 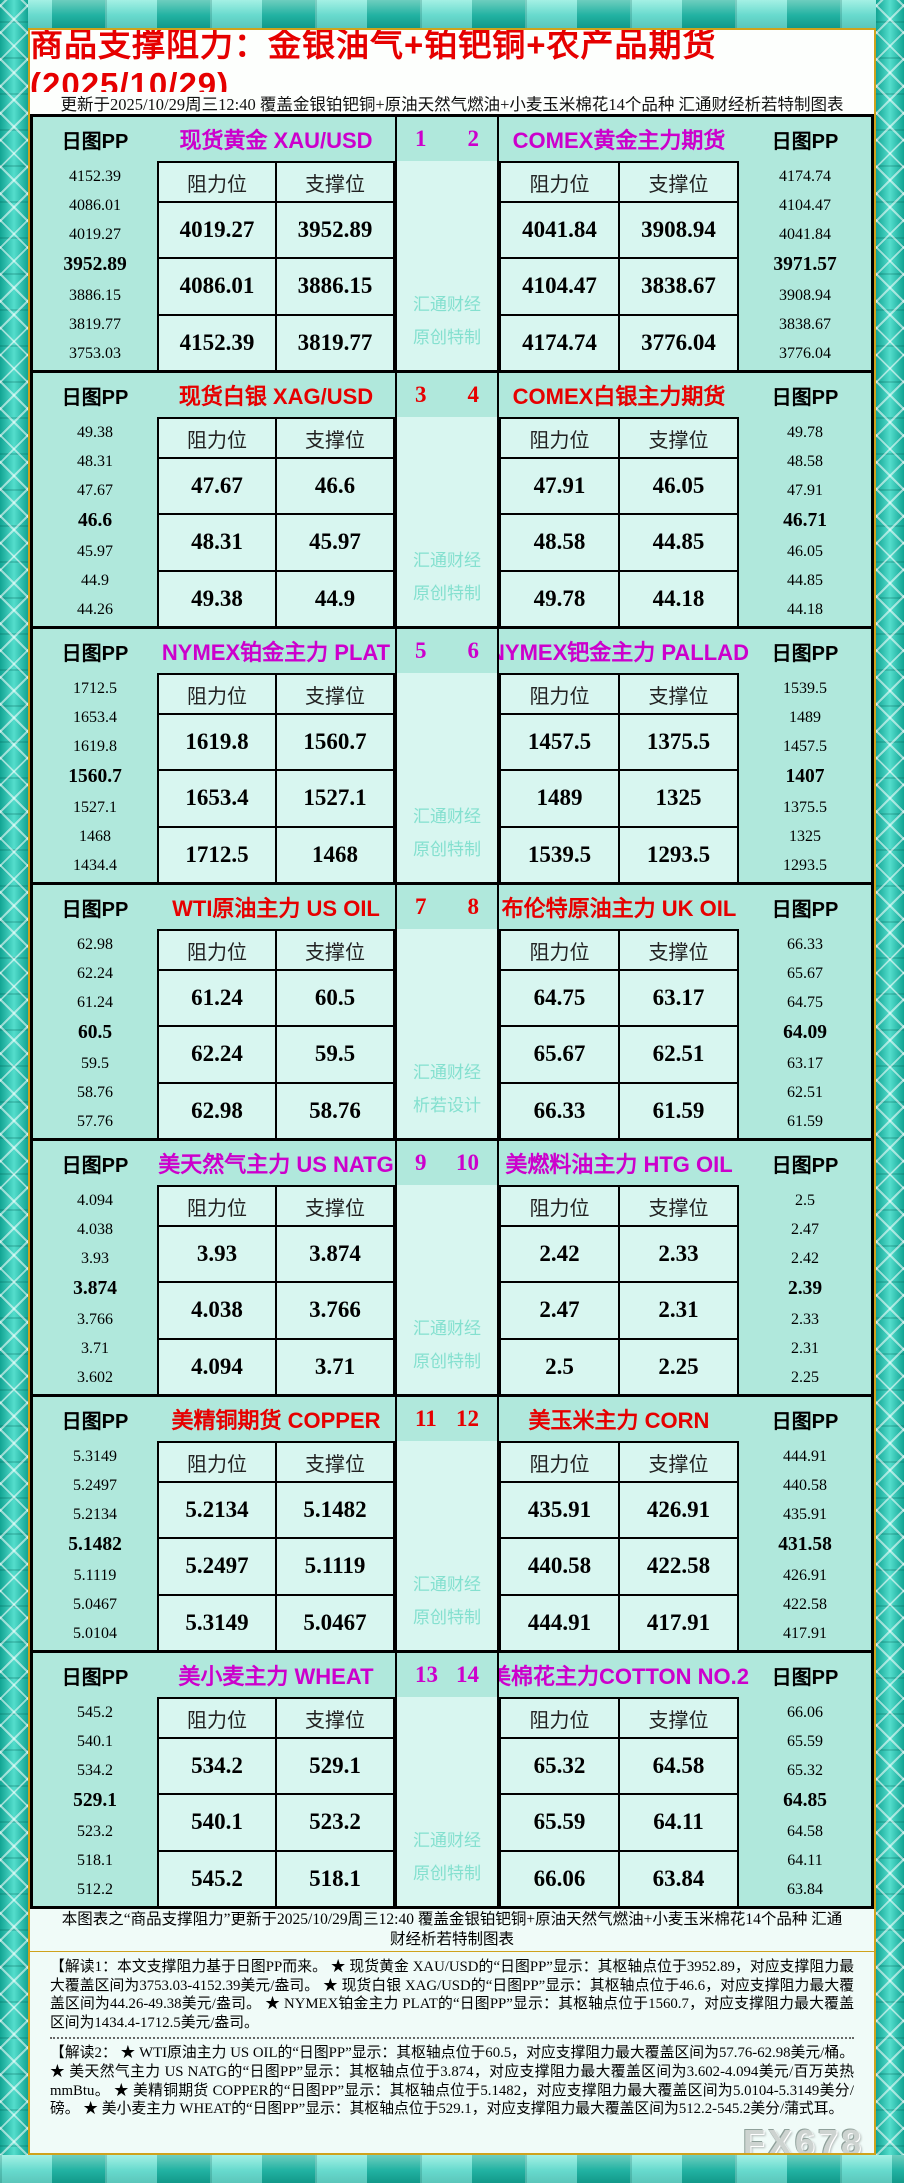 What do you see at coordinates (335, 798) in the screenshot?
I see `support-value: 1527.1` at bounding box center [335, 798].